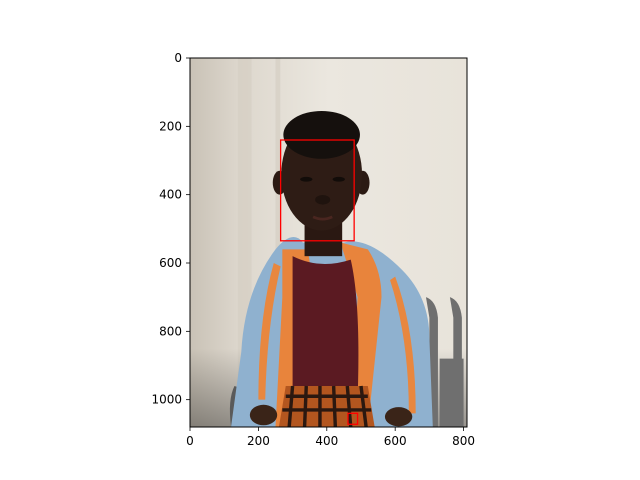 This screenshot has width=640, height=480. Describe the element at coordinates (258, 441) in the screenshot. I see `x-tick-label: 200` at that location.